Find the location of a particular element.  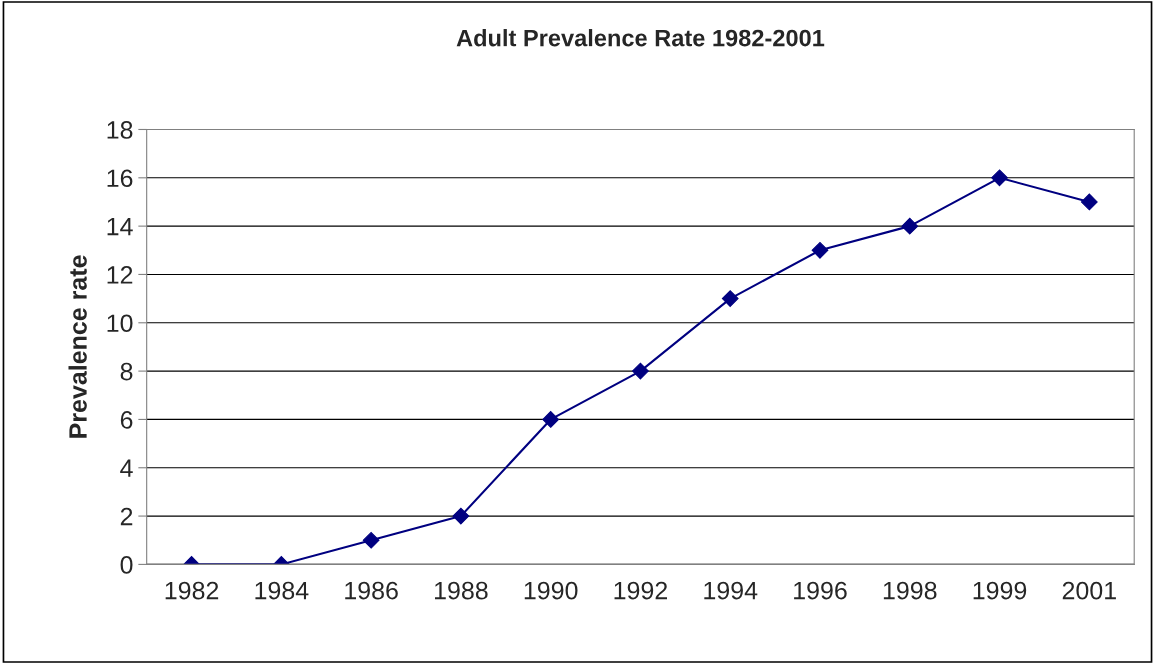

y-tick-label: 10 is located at coordinates (120, 323).